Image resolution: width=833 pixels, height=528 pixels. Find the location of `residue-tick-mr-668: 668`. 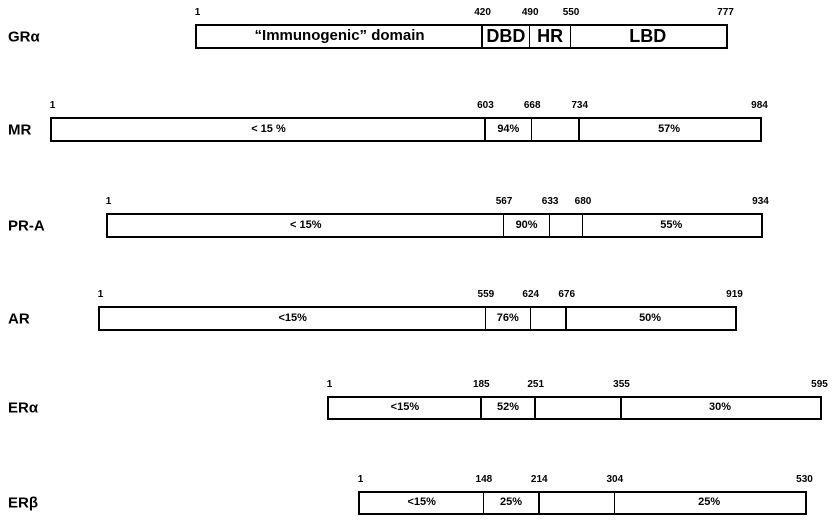

residue-tick-mr-668: 668 is located at coordinates (532, 105).